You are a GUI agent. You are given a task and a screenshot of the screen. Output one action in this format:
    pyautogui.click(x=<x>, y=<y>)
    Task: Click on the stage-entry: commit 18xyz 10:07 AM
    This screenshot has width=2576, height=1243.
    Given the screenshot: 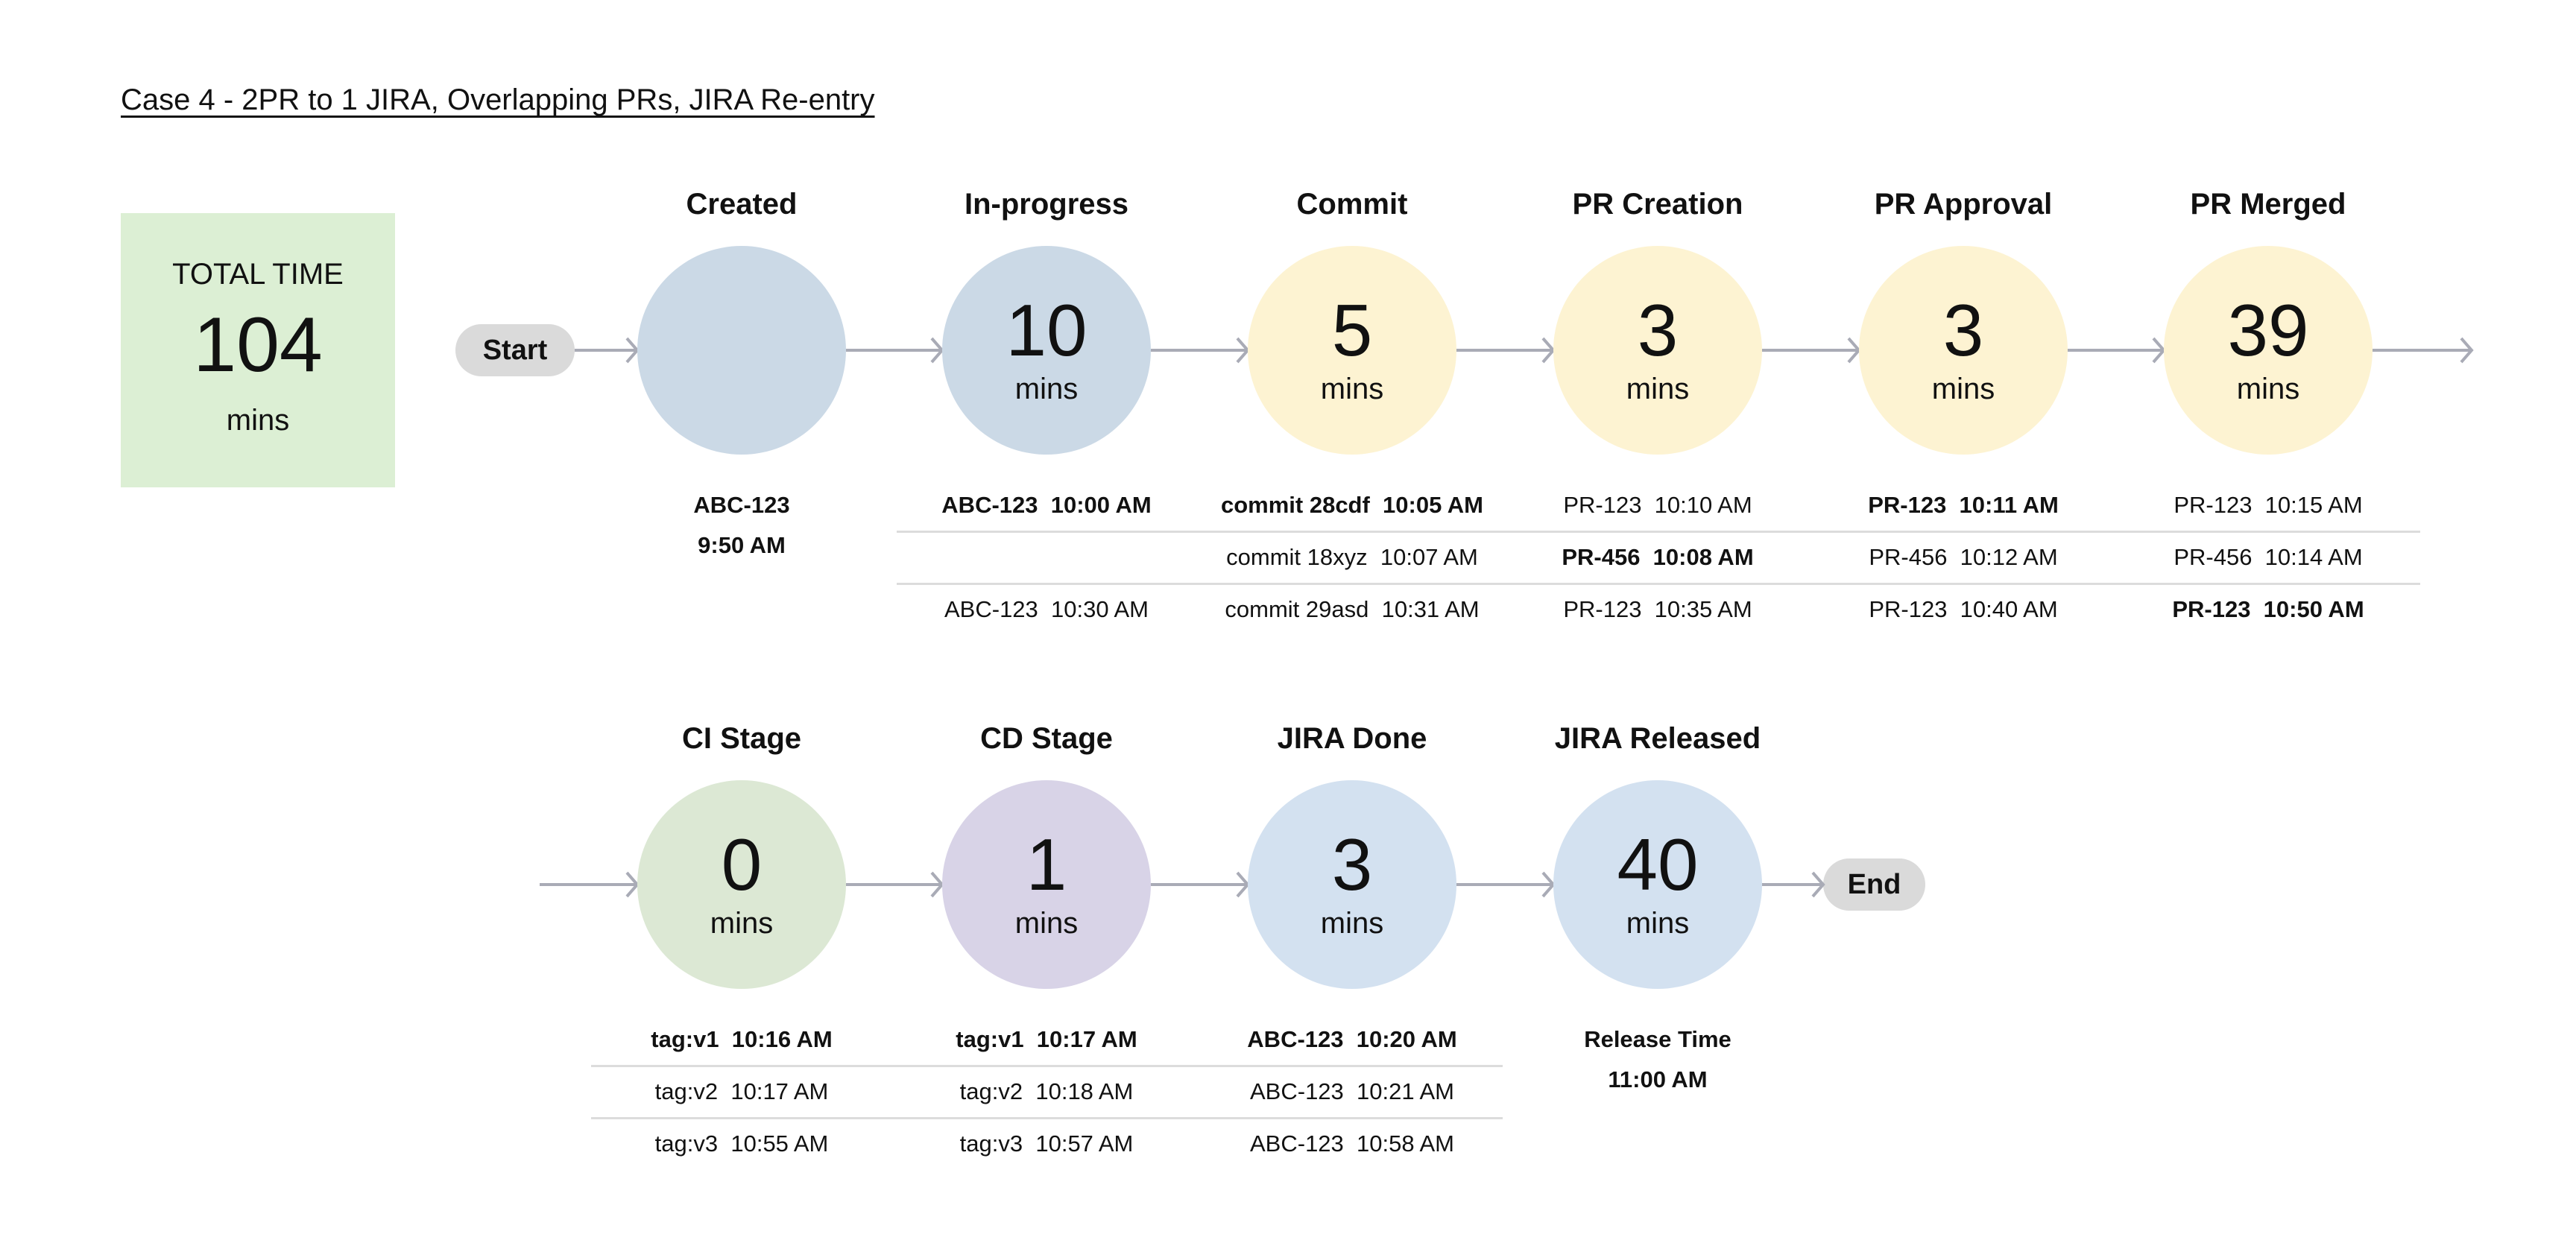 What is the action you would take?
    pyautogui.click(x=1352, y=557)
    